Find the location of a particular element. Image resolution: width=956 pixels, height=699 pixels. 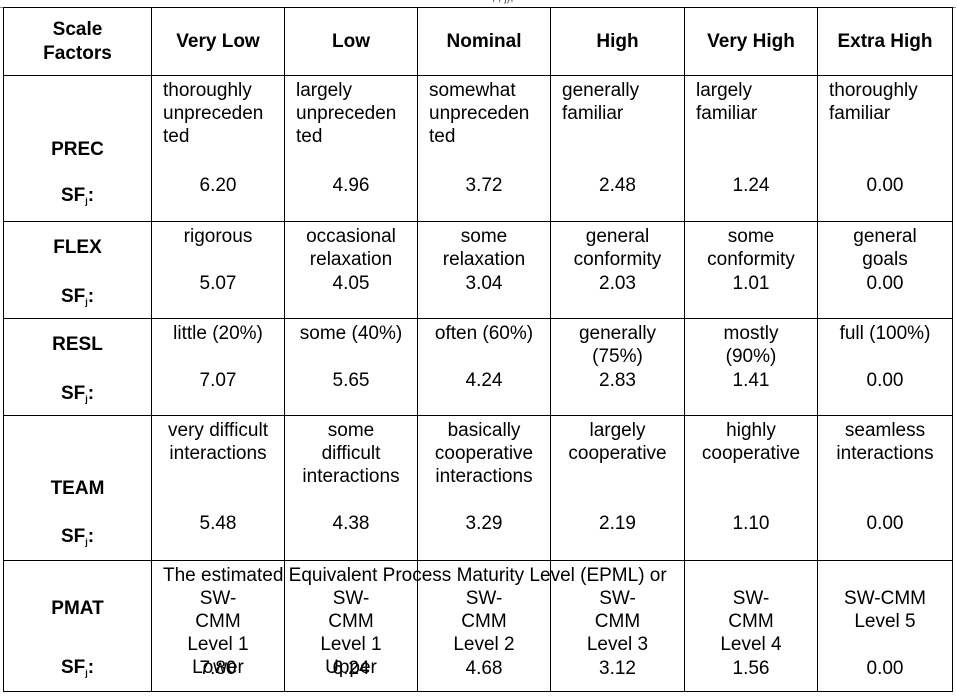

sf-value: 3.29 is located at coordinates (484, 523).